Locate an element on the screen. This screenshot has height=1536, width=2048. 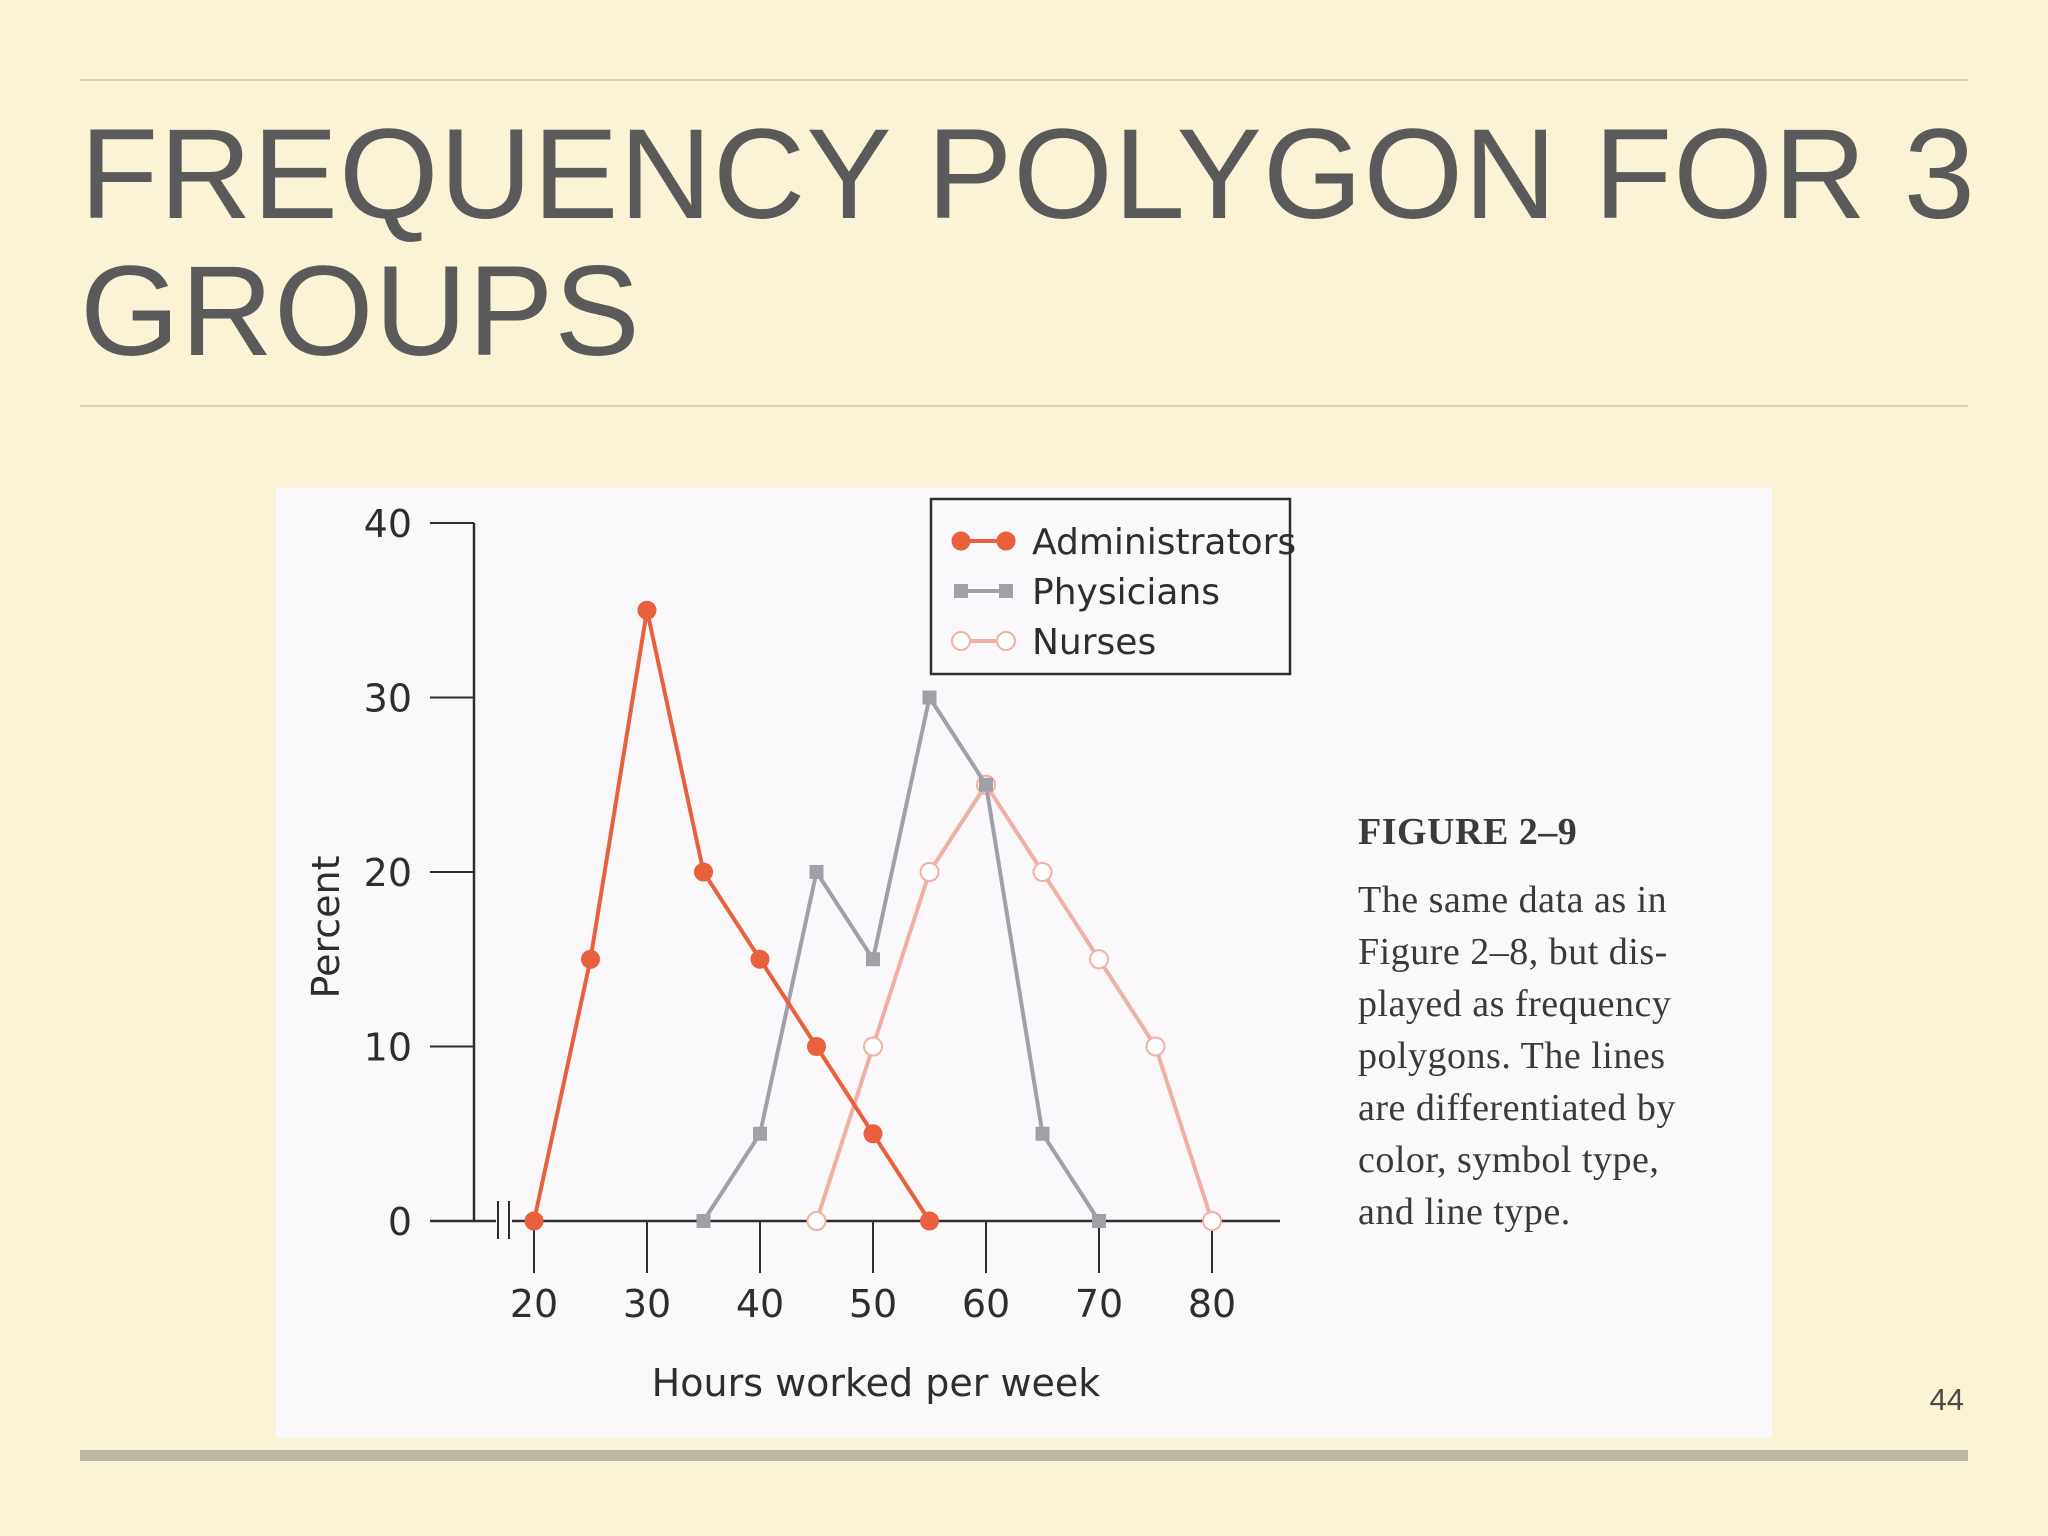
x-tick-label: 20 is located at coordinates (534, 1304).